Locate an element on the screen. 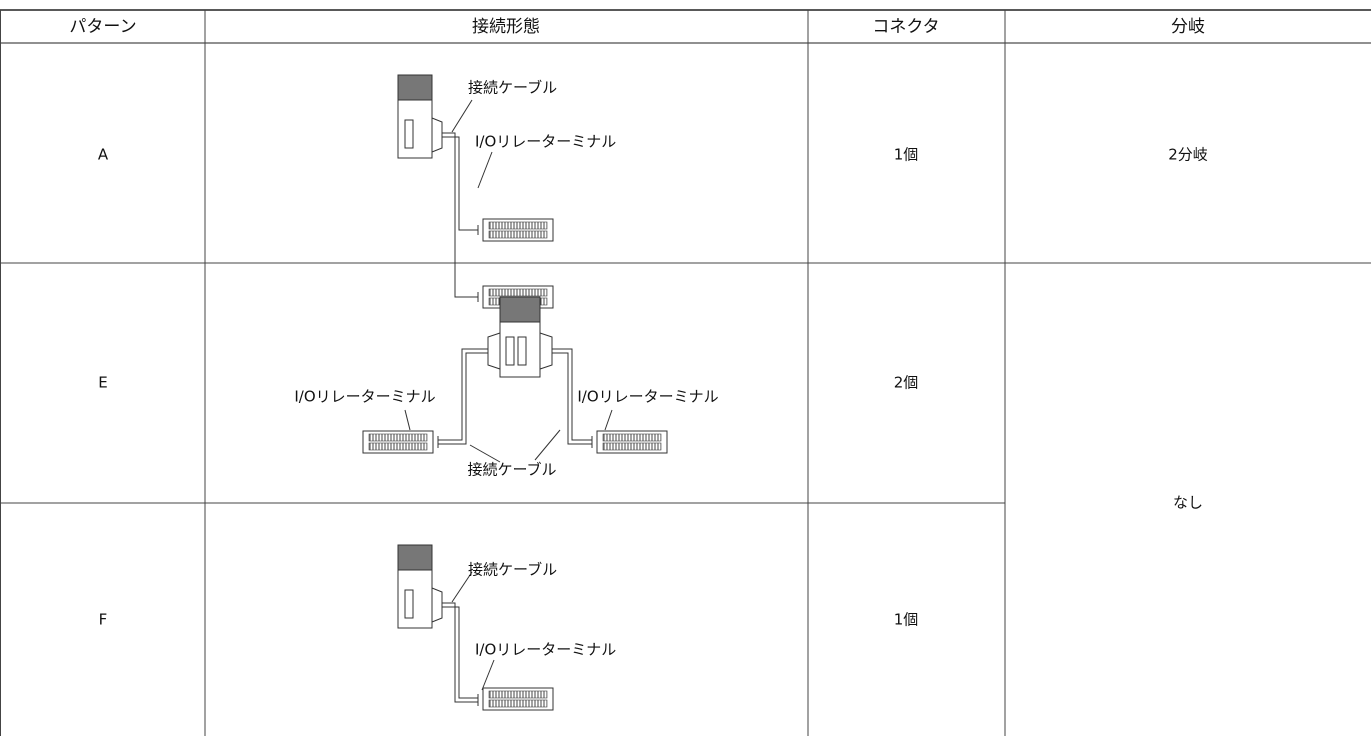 The width and height of the screenshot is (1371, 736). header-cell: パターン is located at coordinates (102, 27).